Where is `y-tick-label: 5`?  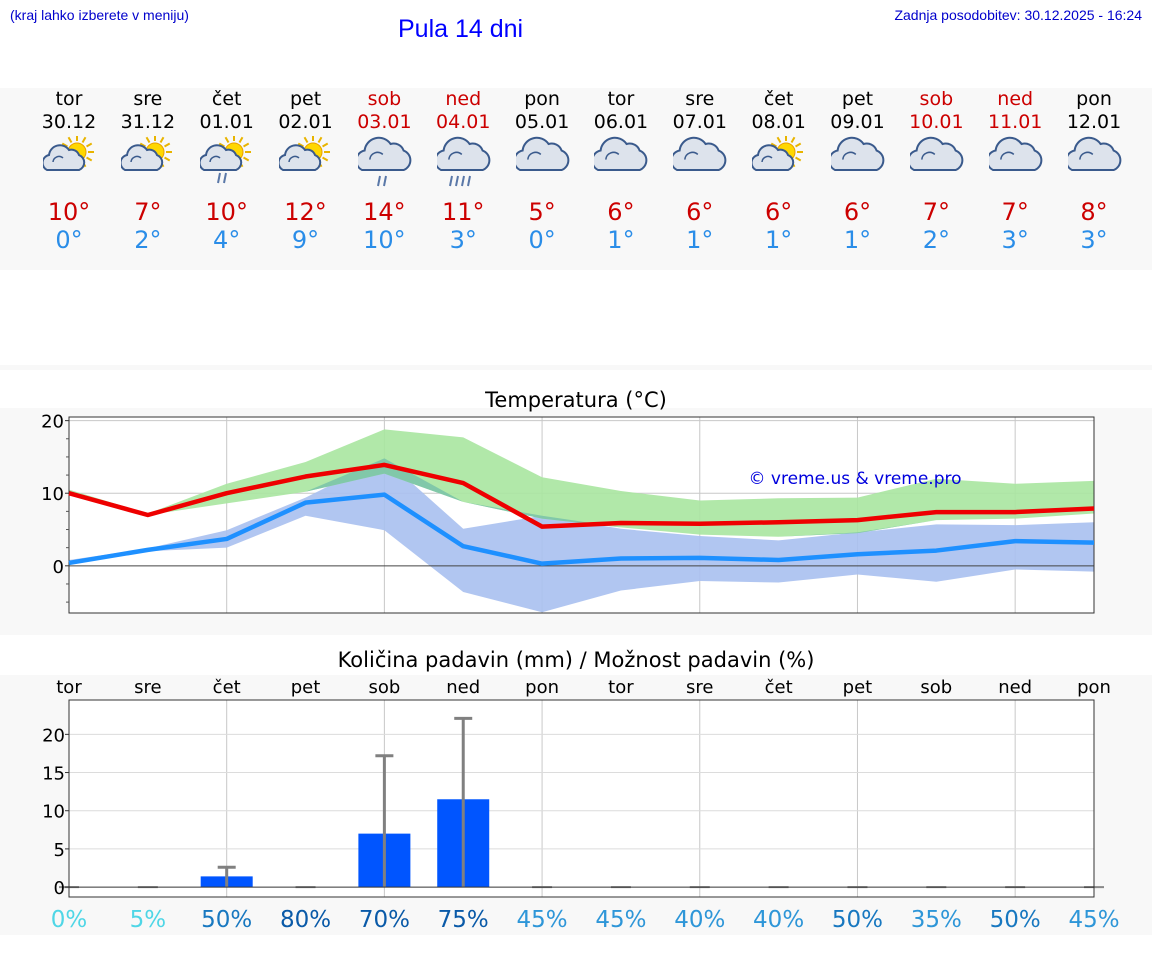
y-tick-label: 5 is located at coordinates (59, 850).